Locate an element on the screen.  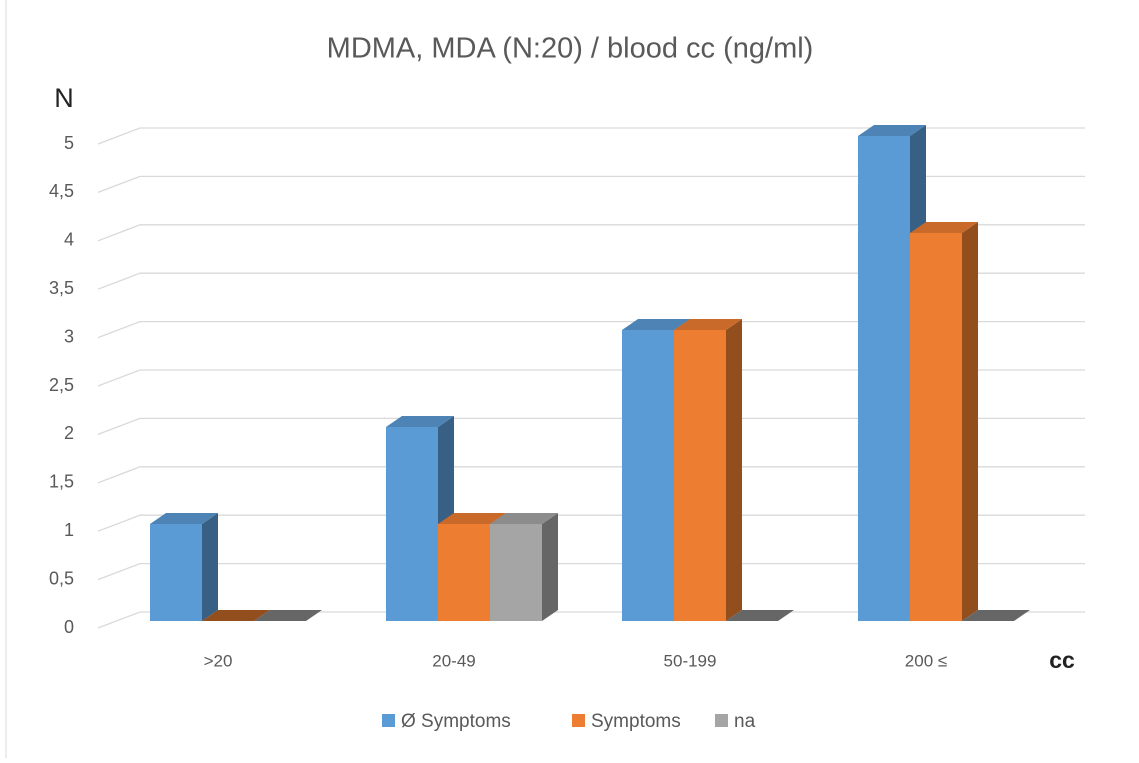
x-tick-label: 20-49 is located at coordinates (453, 660).